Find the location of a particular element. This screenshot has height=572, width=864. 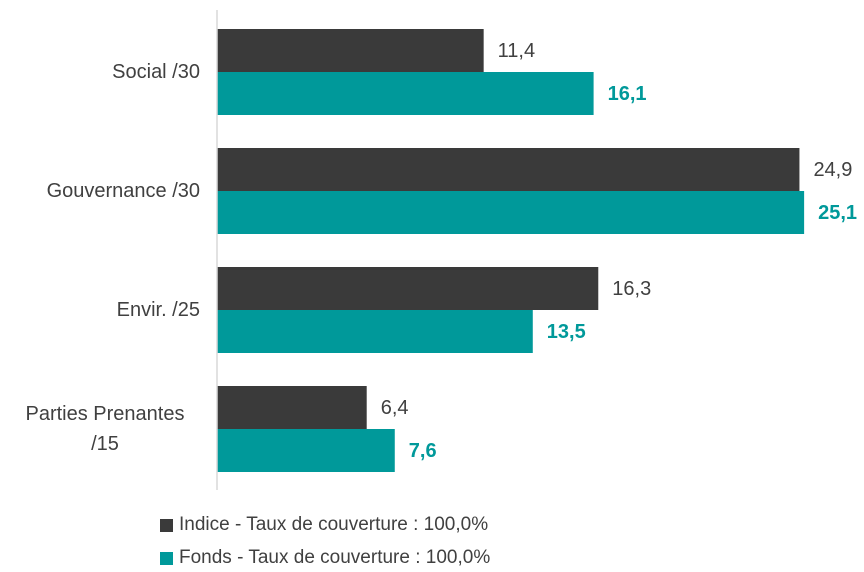

value-label: 11,4 is located at coordinates (516, 51).